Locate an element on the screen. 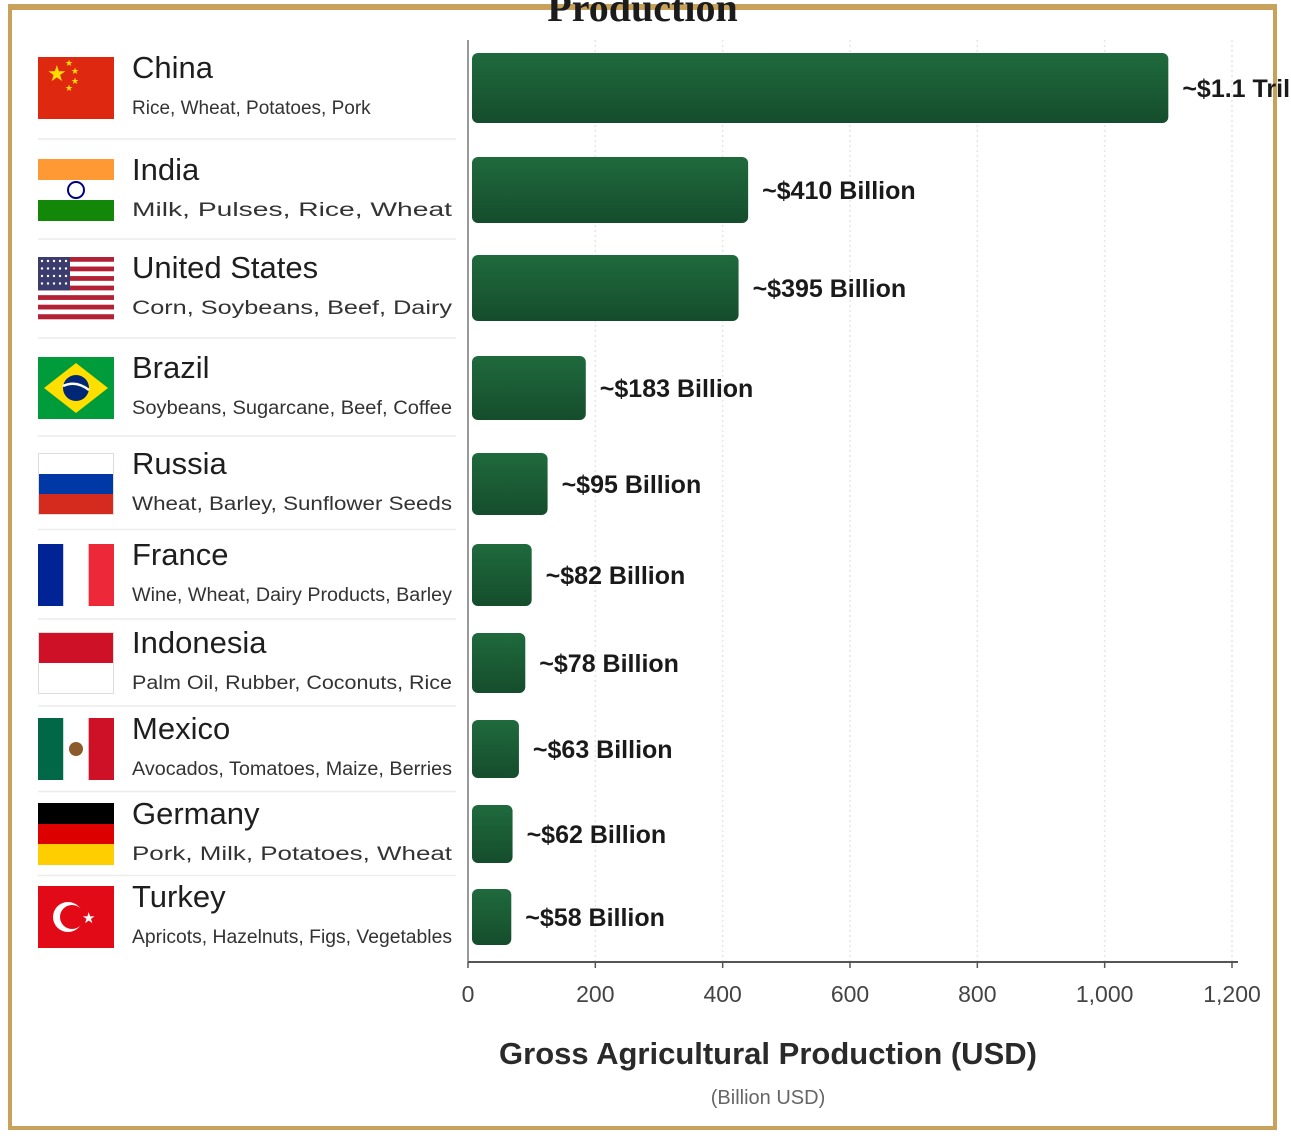 The height and width of the screenshot is (1140, 1291). india-flag-icon is located at coordinates (76, 190).